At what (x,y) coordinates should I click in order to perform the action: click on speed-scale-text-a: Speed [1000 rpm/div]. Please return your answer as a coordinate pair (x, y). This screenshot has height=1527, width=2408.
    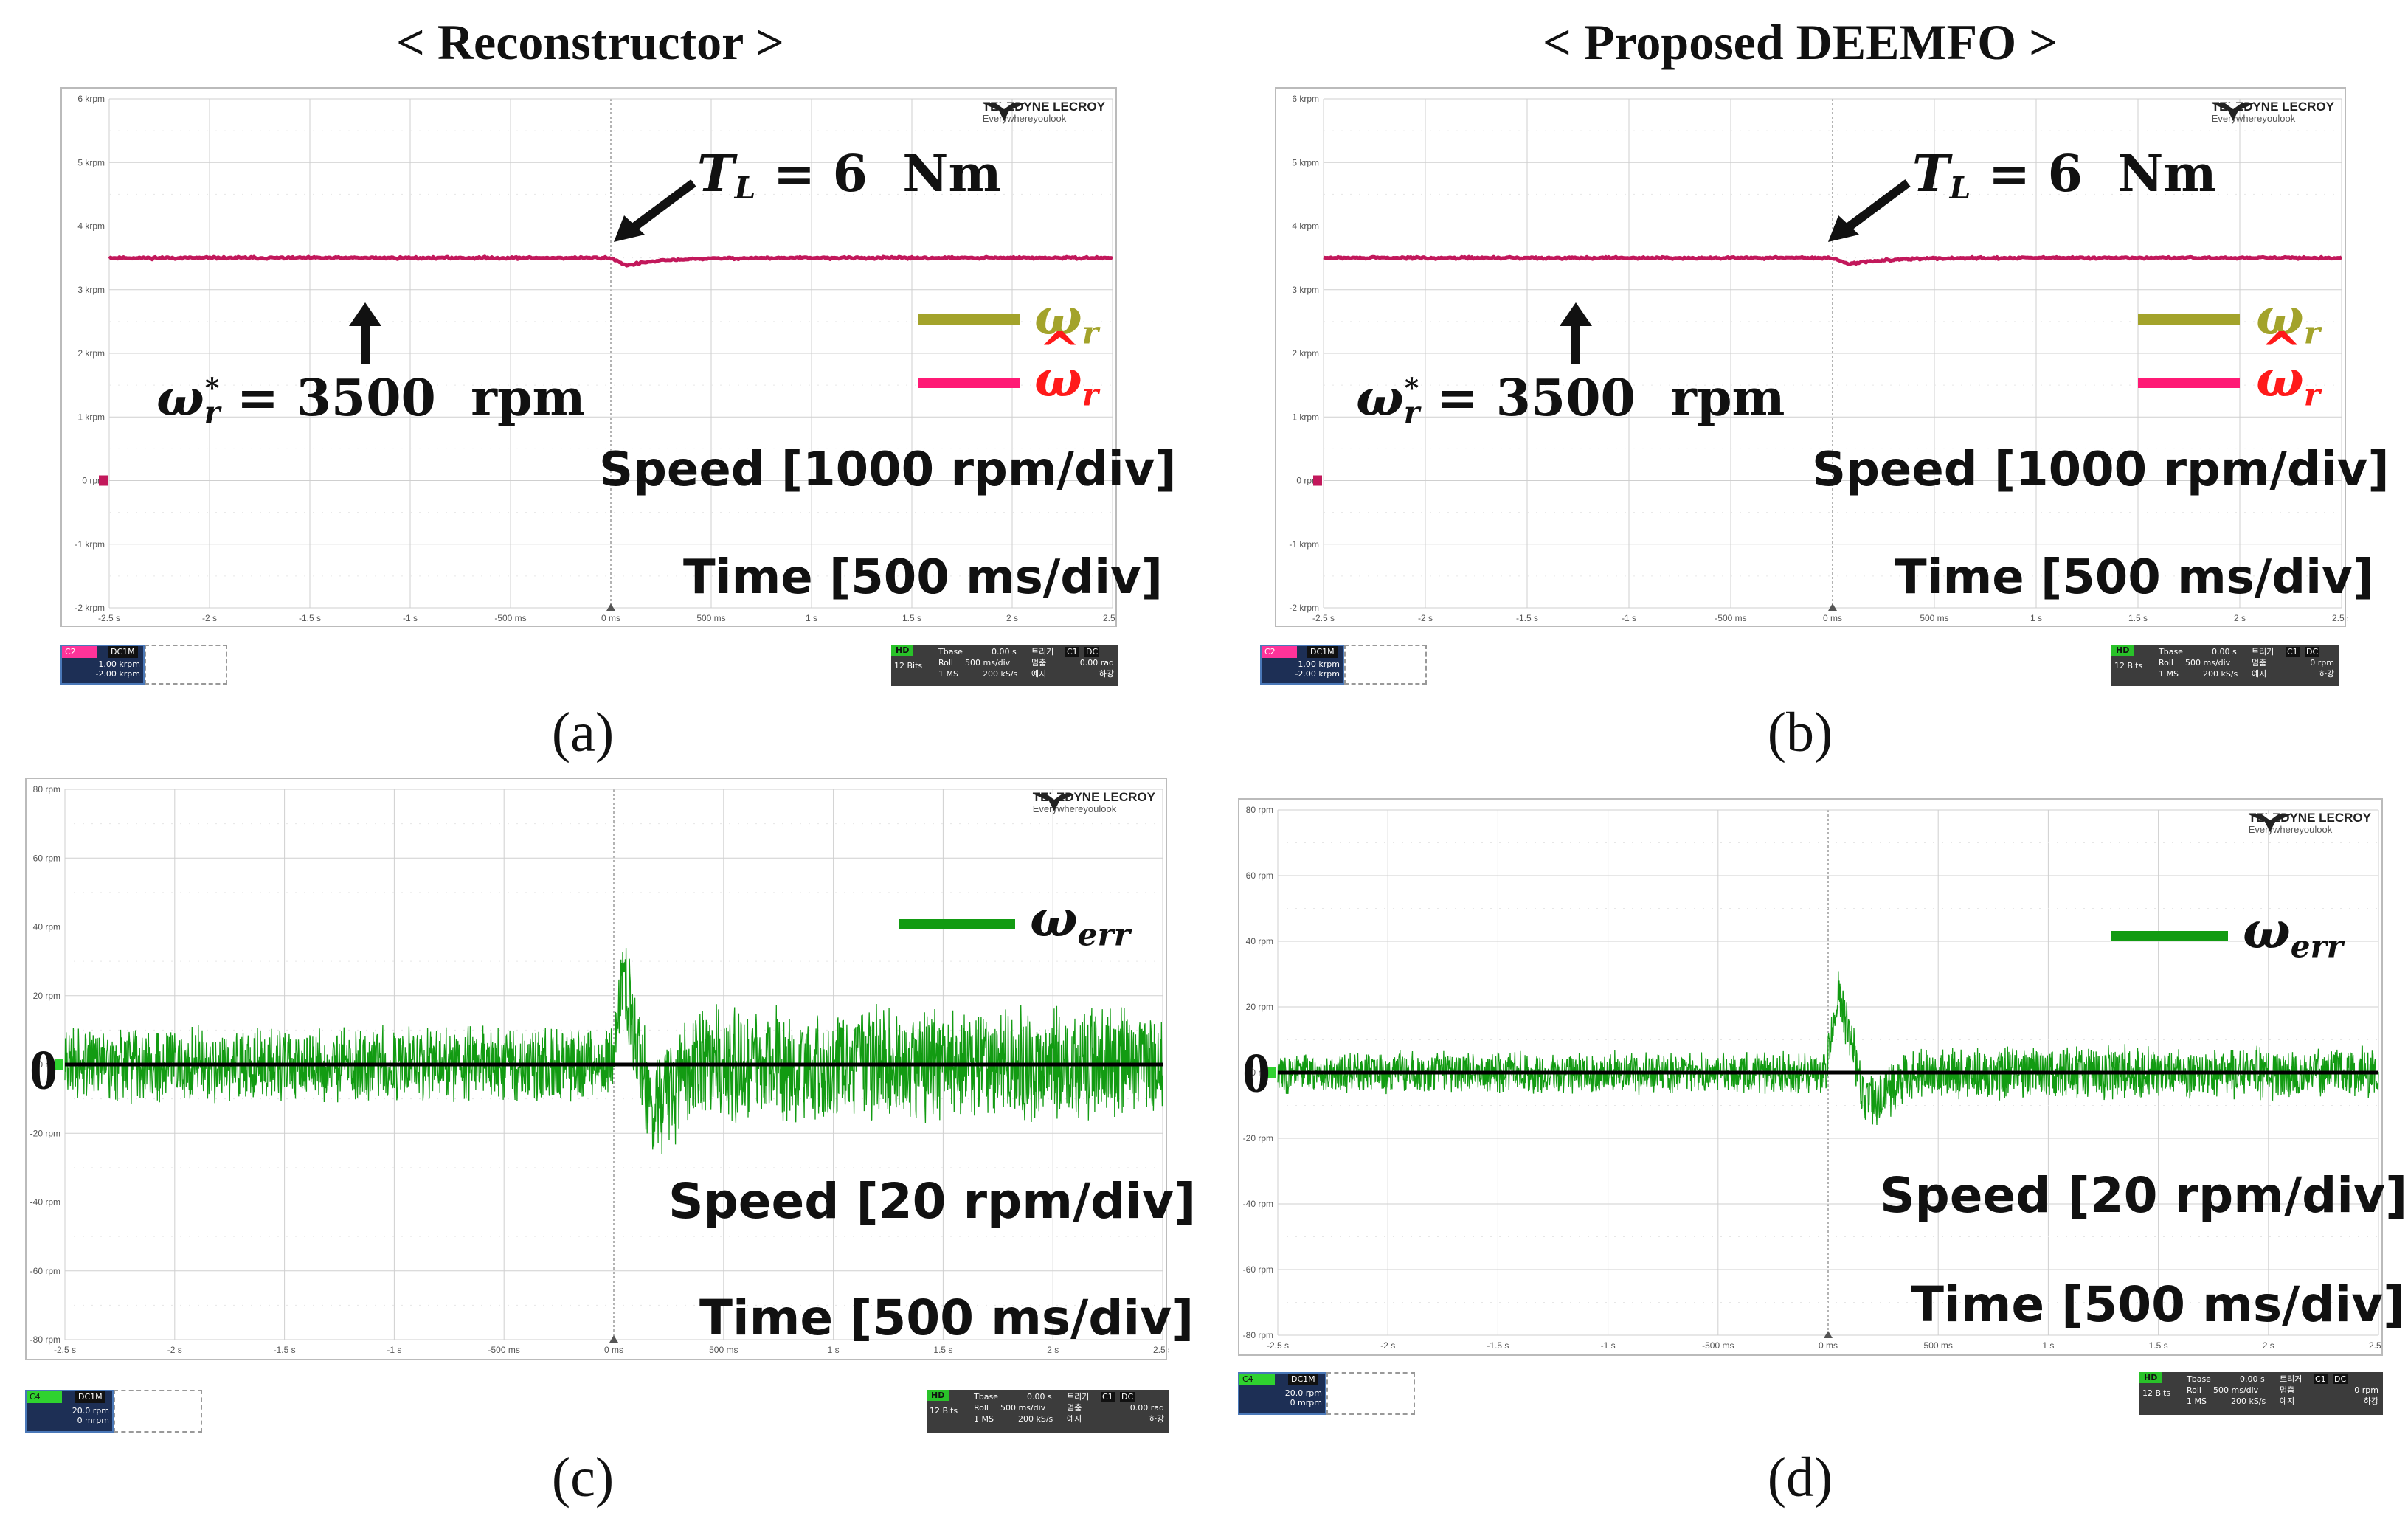
    Looking at the image, I should click on (888, 470).